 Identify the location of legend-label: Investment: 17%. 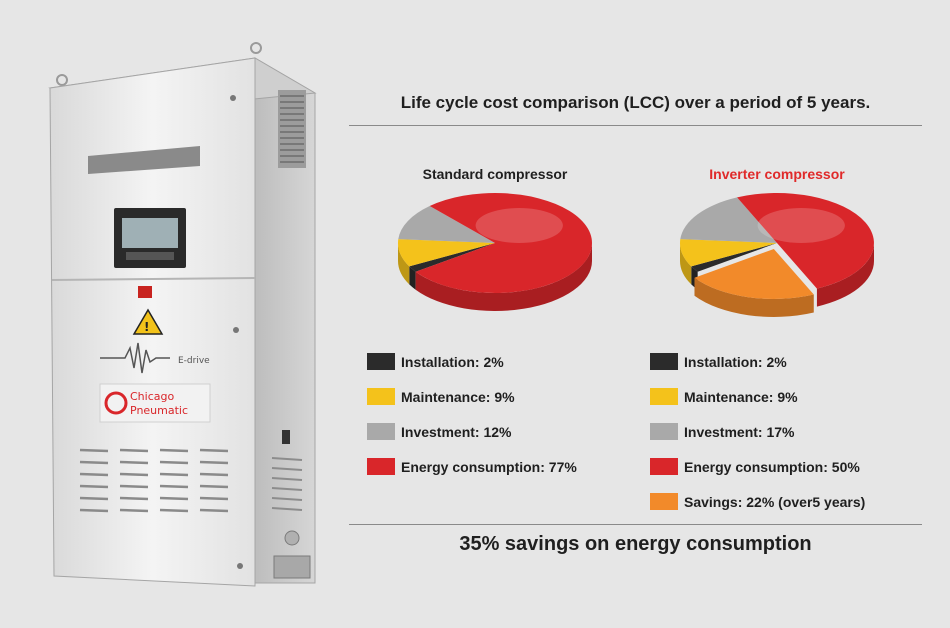
(739, 431).